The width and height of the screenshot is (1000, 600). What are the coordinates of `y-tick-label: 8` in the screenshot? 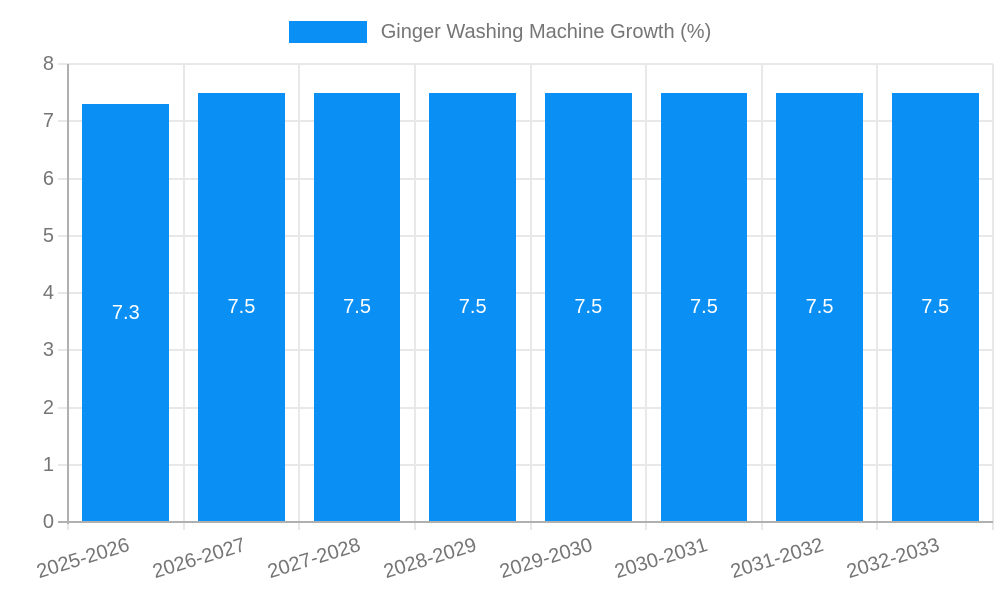 It's located at (48, 64).